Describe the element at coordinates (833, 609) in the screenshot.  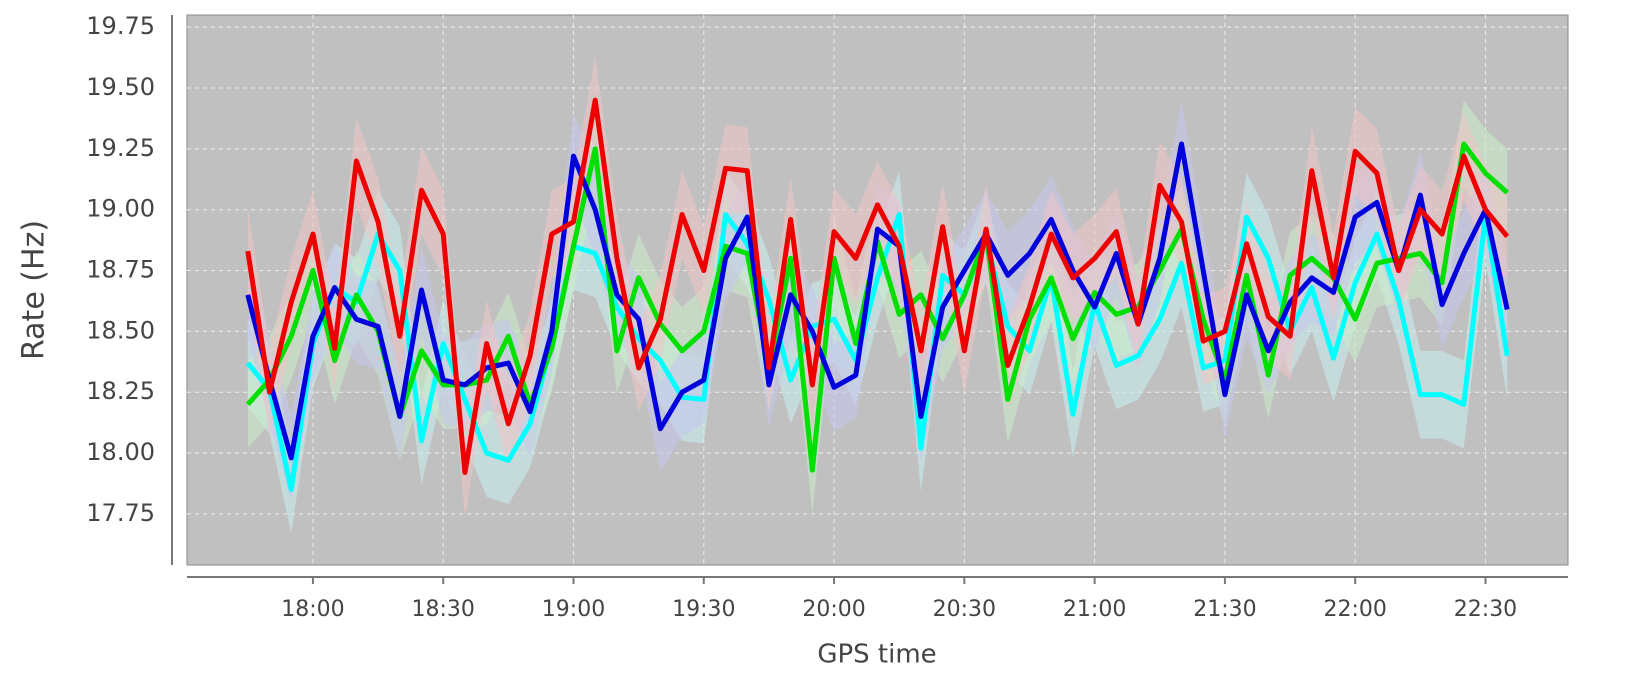
I see `x-tick-label: 20:00` at that location.